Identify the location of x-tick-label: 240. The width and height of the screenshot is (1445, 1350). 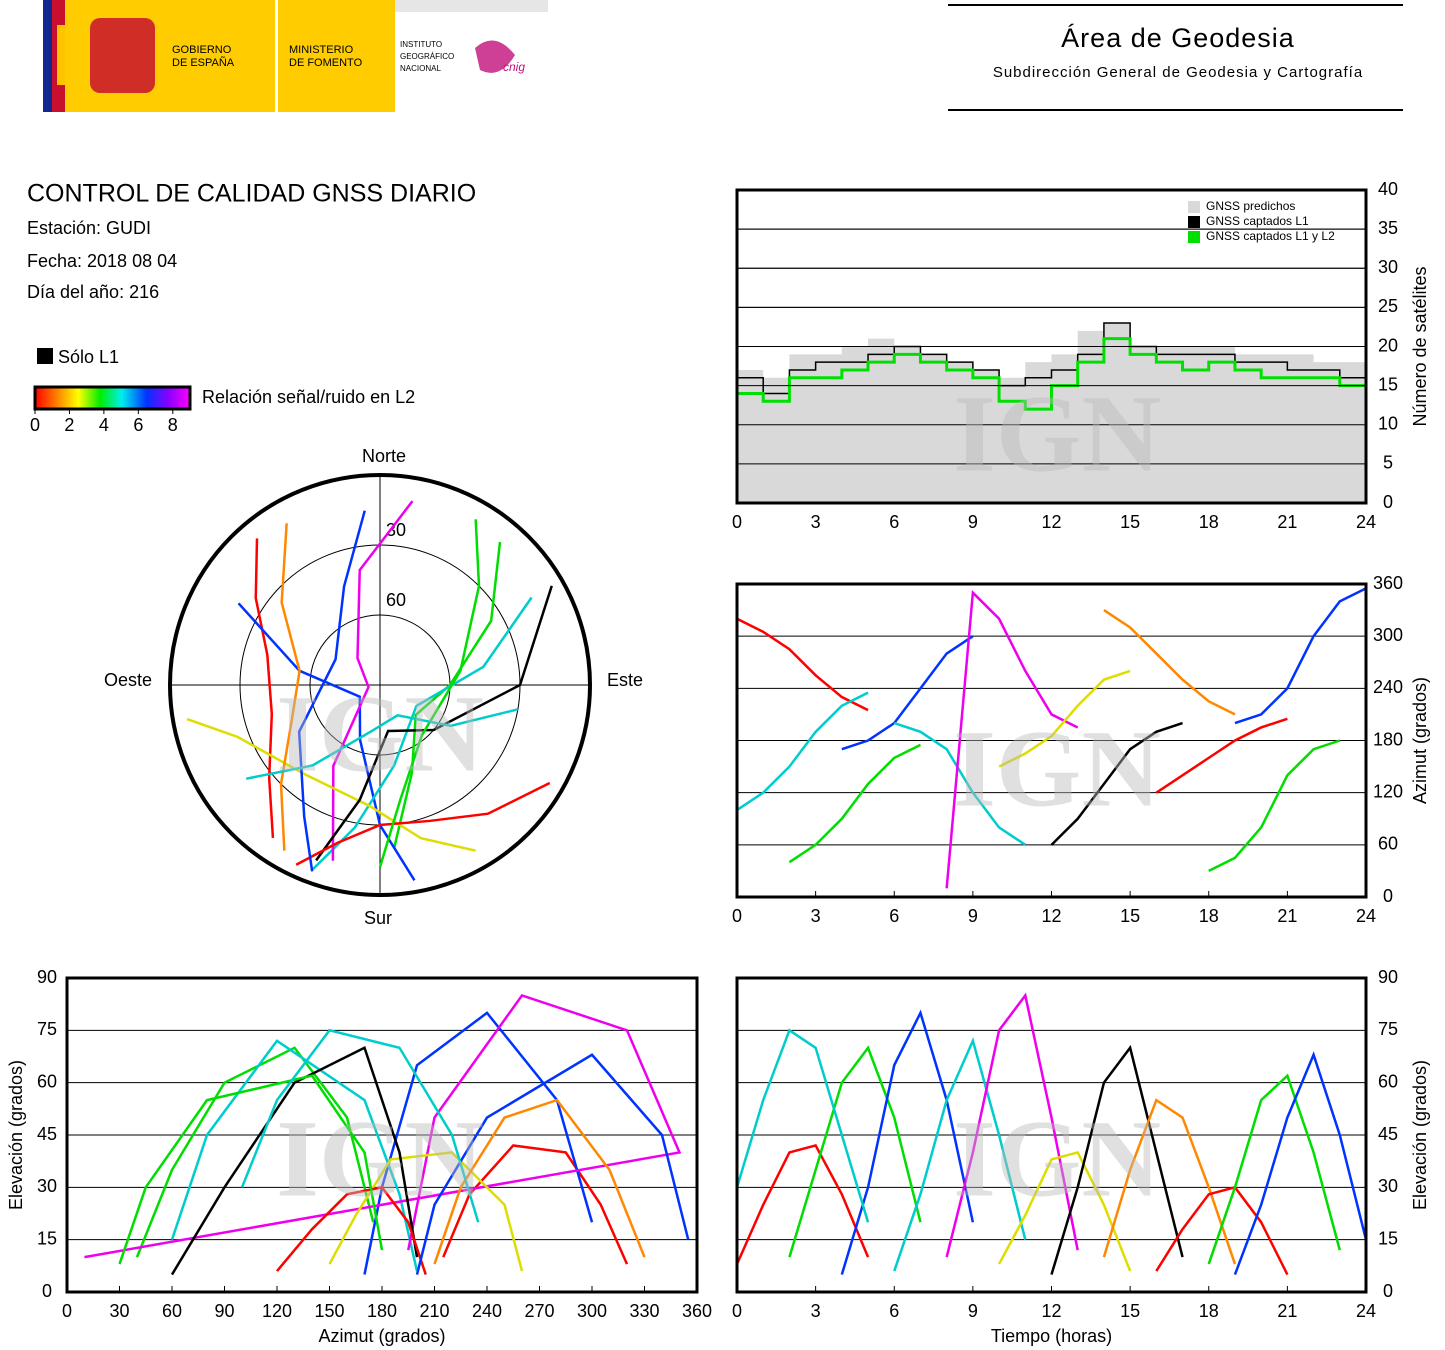
(487, 1311).